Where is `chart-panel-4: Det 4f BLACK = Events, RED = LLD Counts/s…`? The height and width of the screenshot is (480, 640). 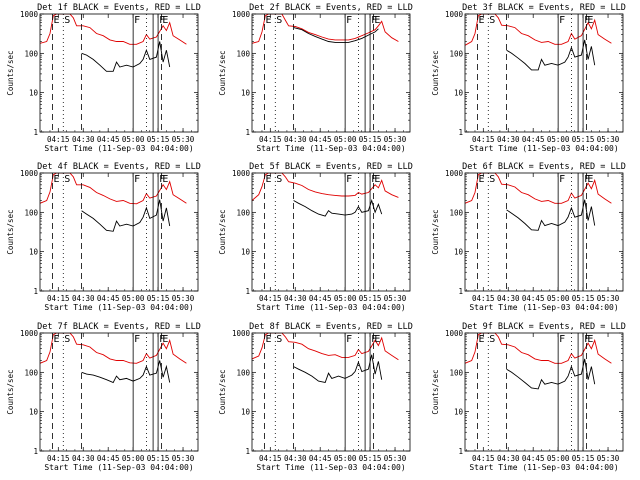 chart-panel-4: Det 4f BLACK = Events, RED = LLD Counts/s… is located at coordinates (103, 237).